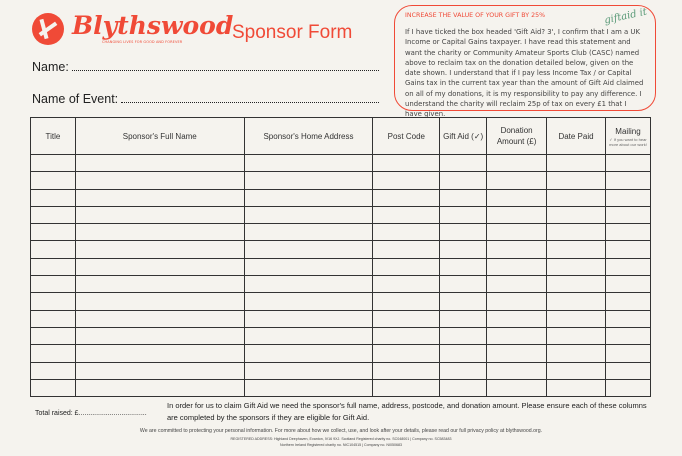 The width and height of the screenshot is (682, 456). I want to click on event-field: Name of Event:, so click(205, 99).